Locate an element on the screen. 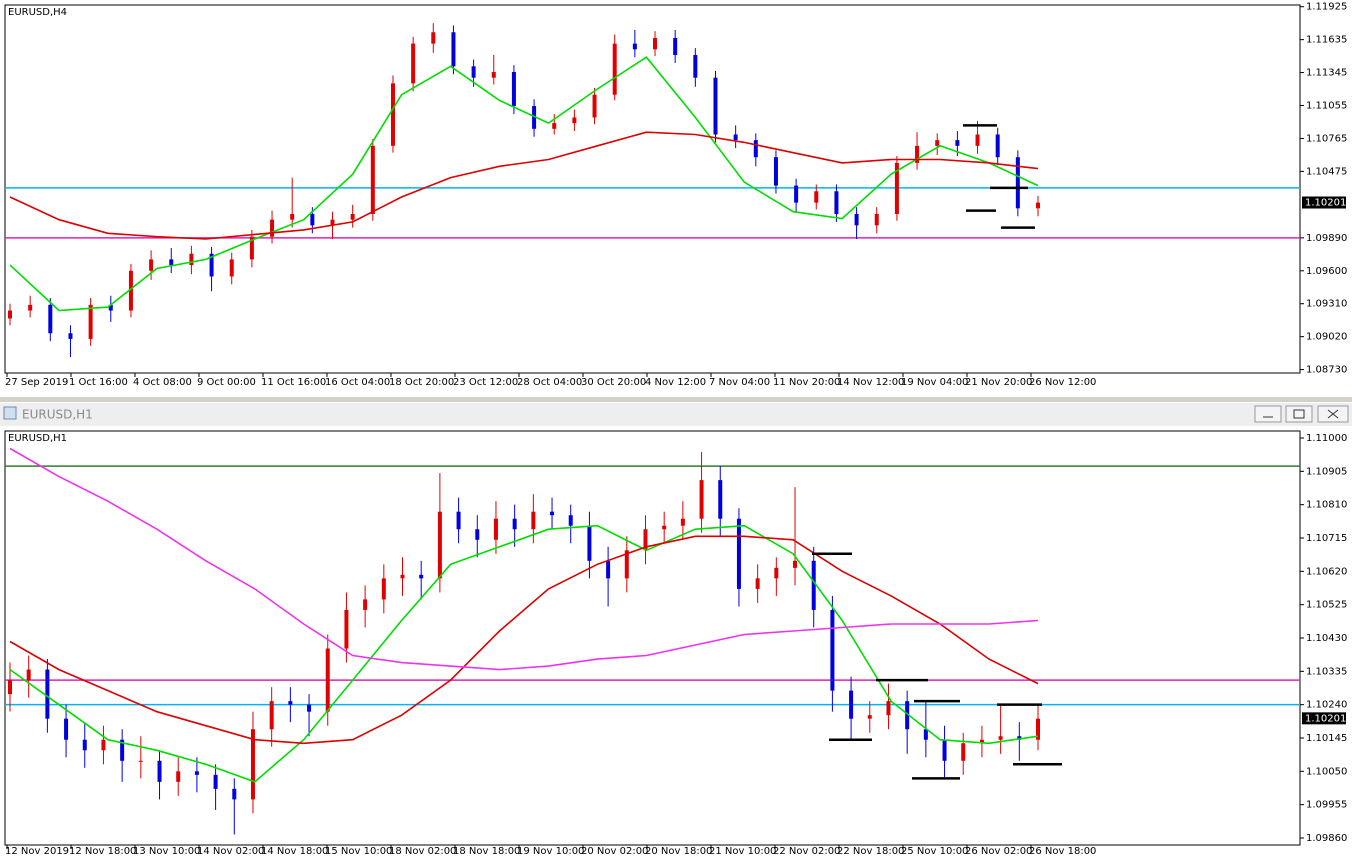 Image resolution: width=1352 pixels, height=862 pixels. x-tick-label: 25 Nov 10:00 is located at coordinates (934, 851).